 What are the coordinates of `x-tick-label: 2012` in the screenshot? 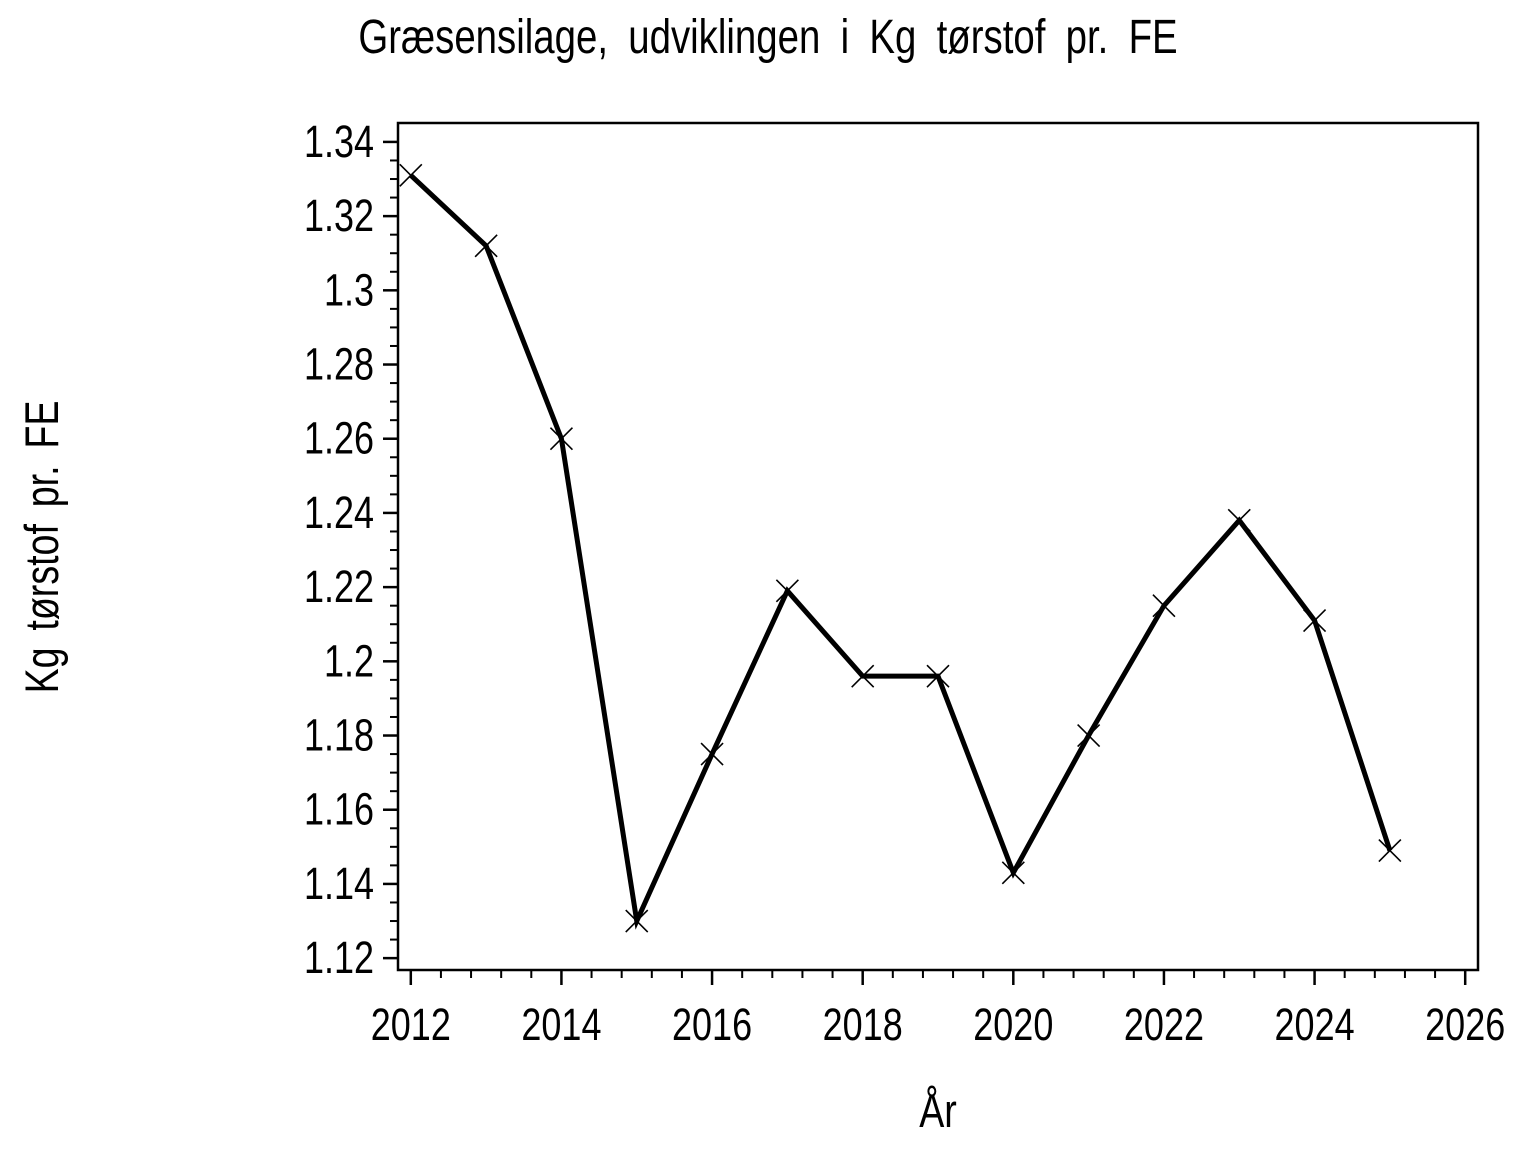 It's located at (411, 1024).